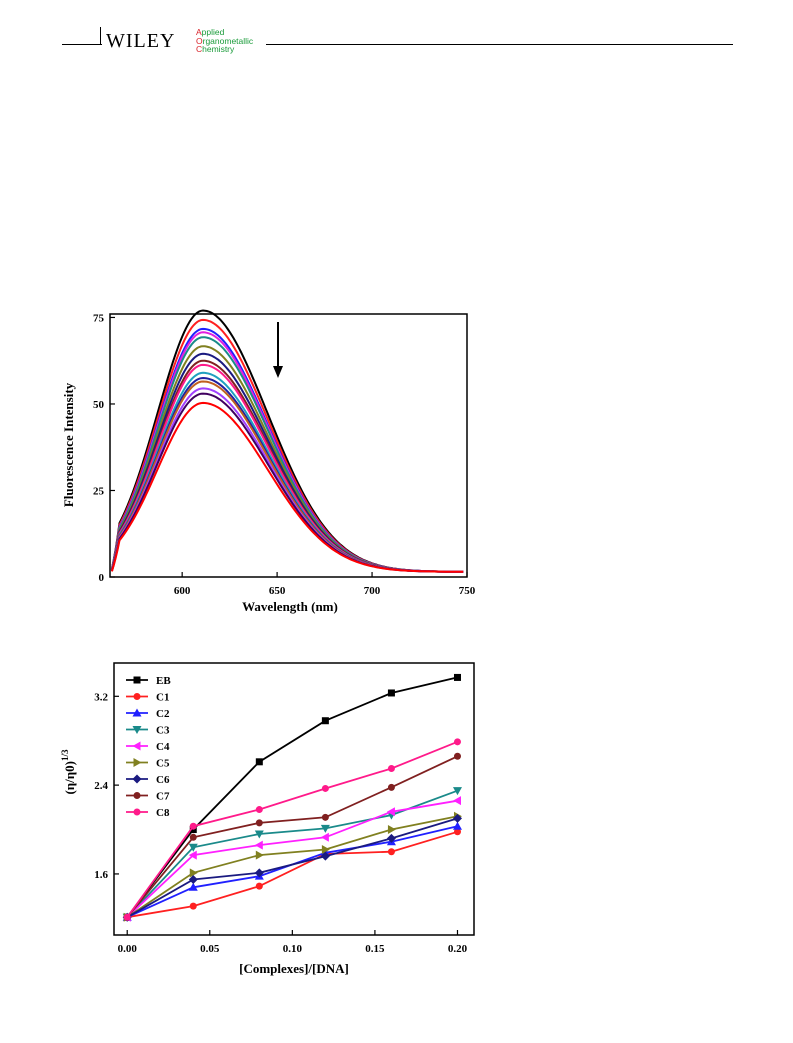 The width and height of the screenshot is (793, 1043). I want to click on series-line-c7, so click(292, 836).